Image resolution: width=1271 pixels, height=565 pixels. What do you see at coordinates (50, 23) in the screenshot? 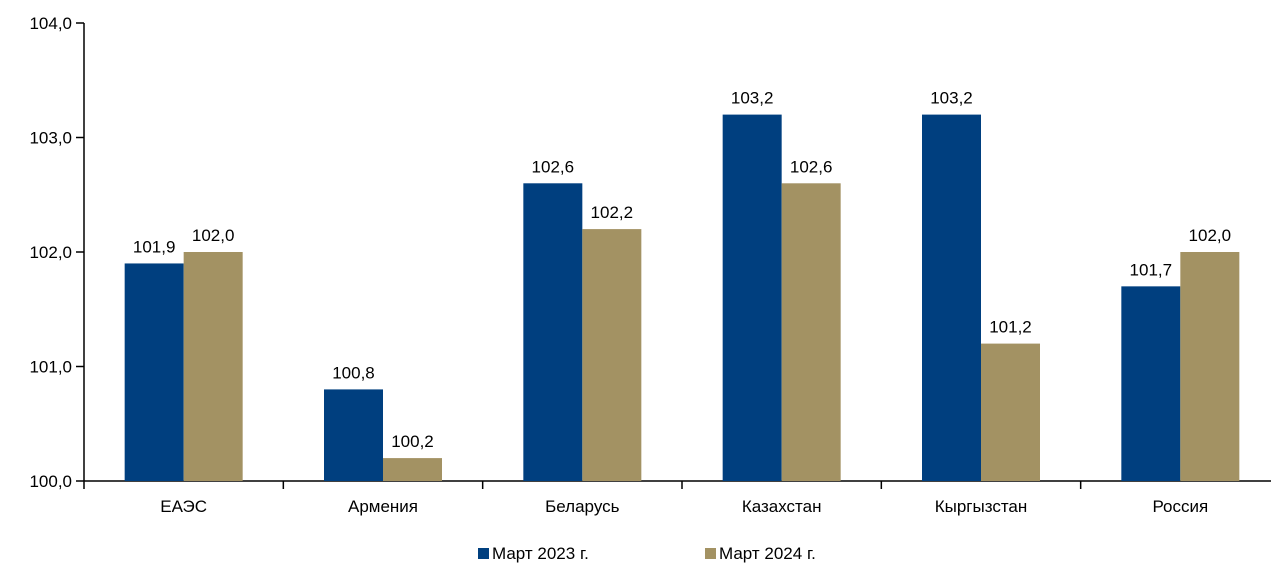
I see `y-tick-label: 104,0` at bounding box center [50, 23].